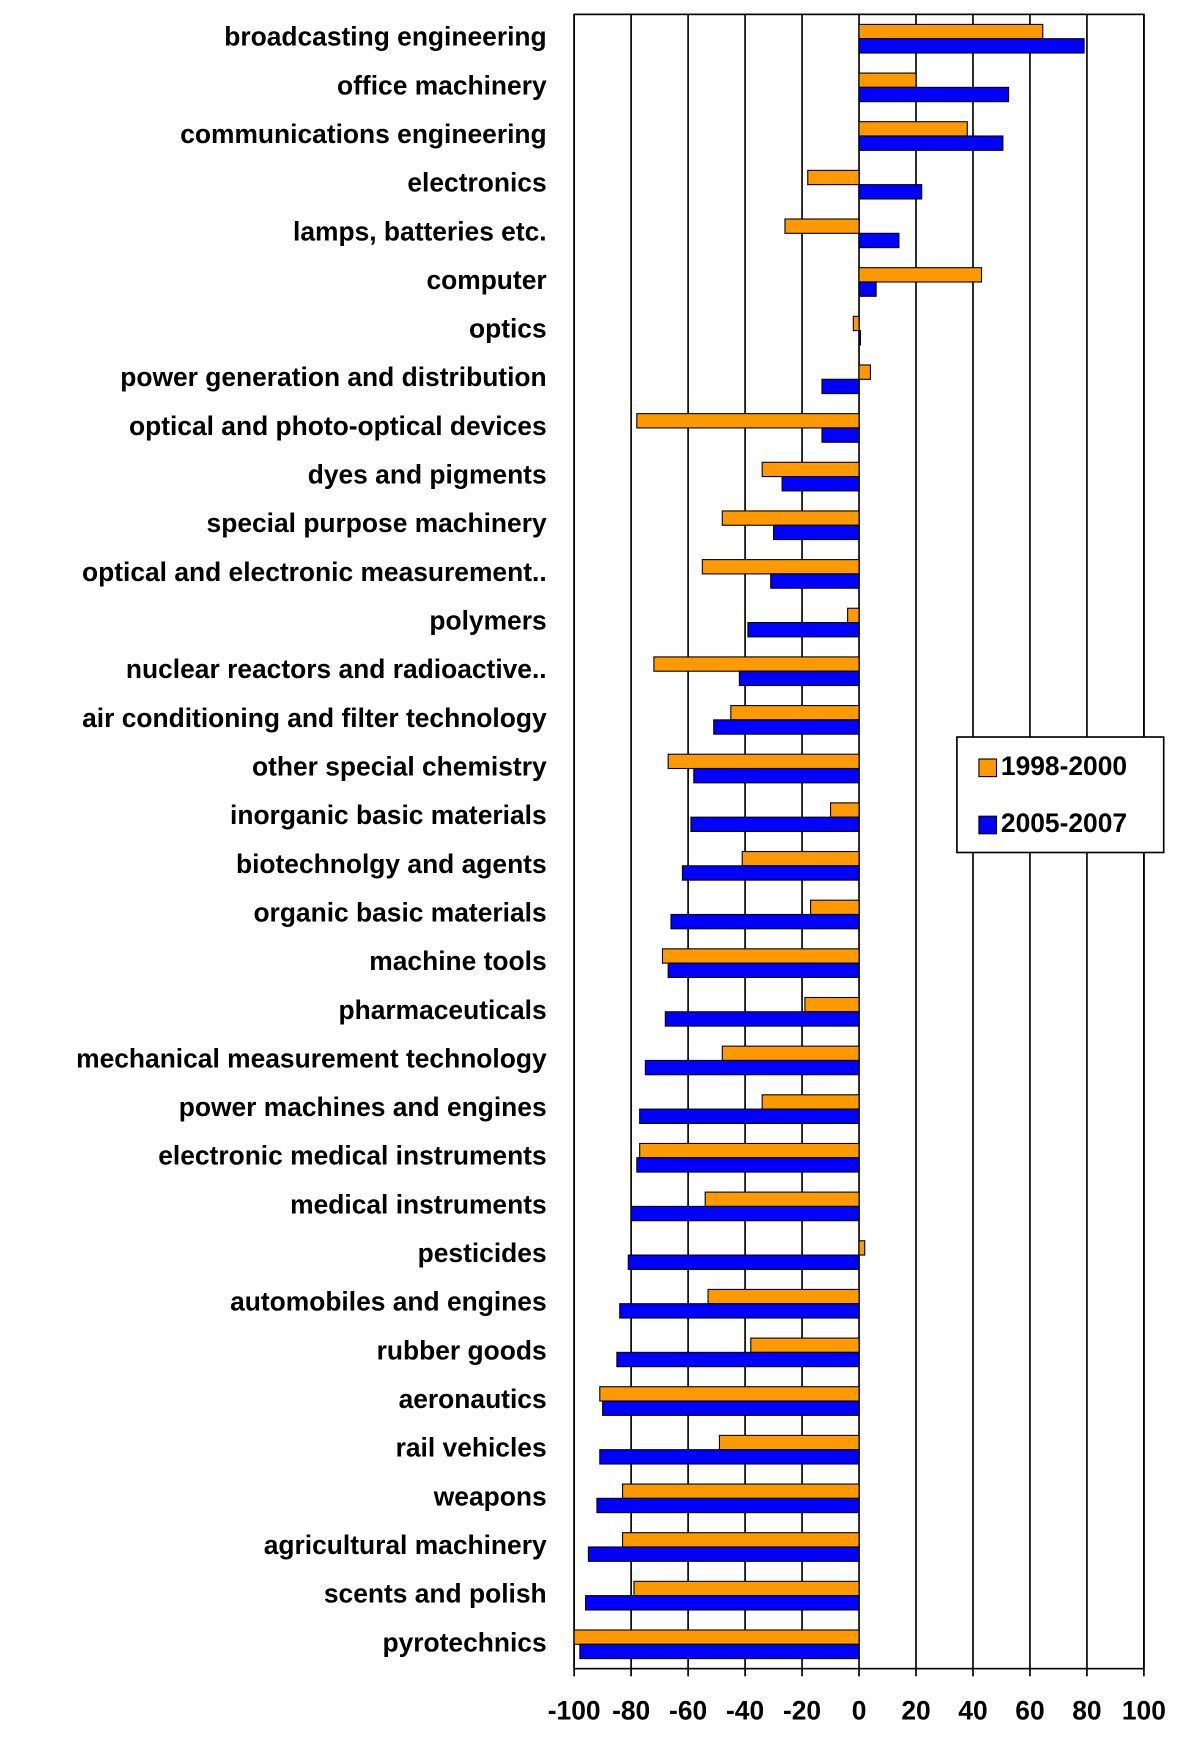 The image size is (1189, 1749). Describe the element at coordinates (508, 329) in the screenshot. I see `y-tick-label: optics` at that location.